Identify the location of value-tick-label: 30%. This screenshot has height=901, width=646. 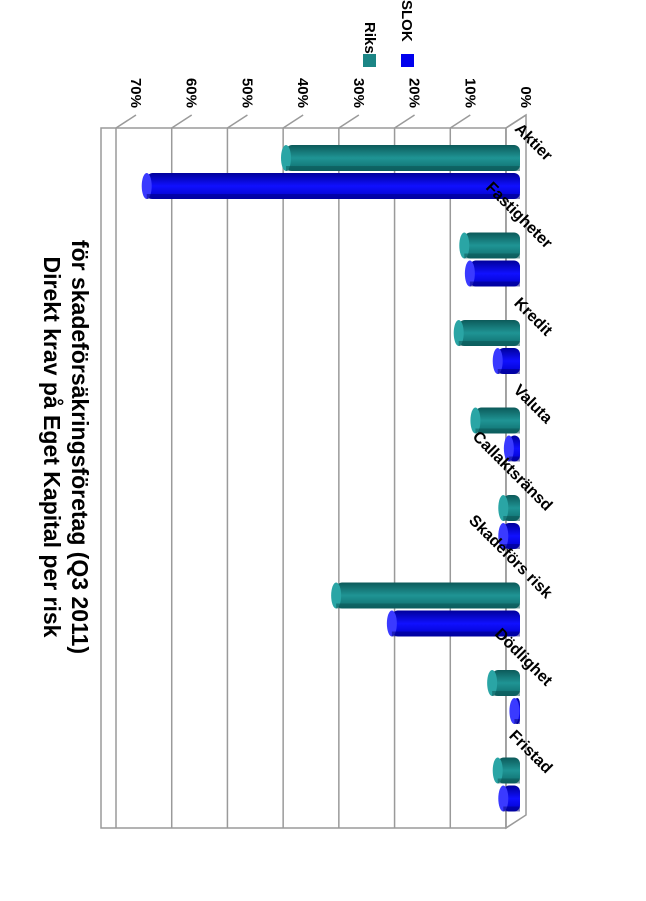
(358, 93).